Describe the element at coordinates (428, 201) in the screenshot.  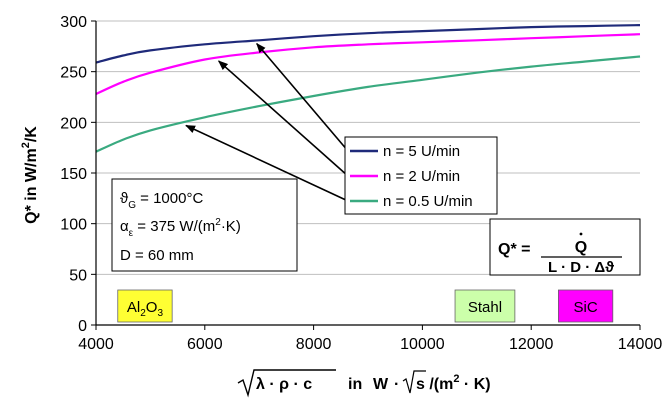
I see `legend-label-2: n = 0.5 U/min` at that location.